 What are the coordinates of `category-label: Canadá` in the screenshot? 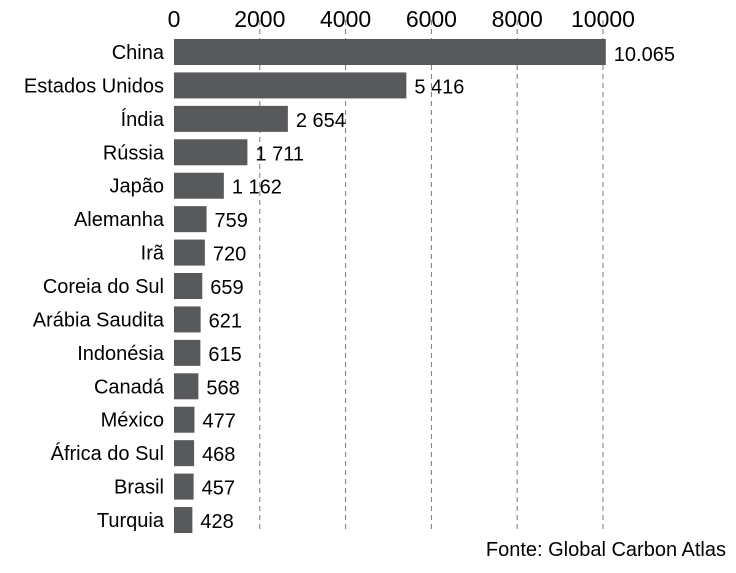 It's located at (129, 387).